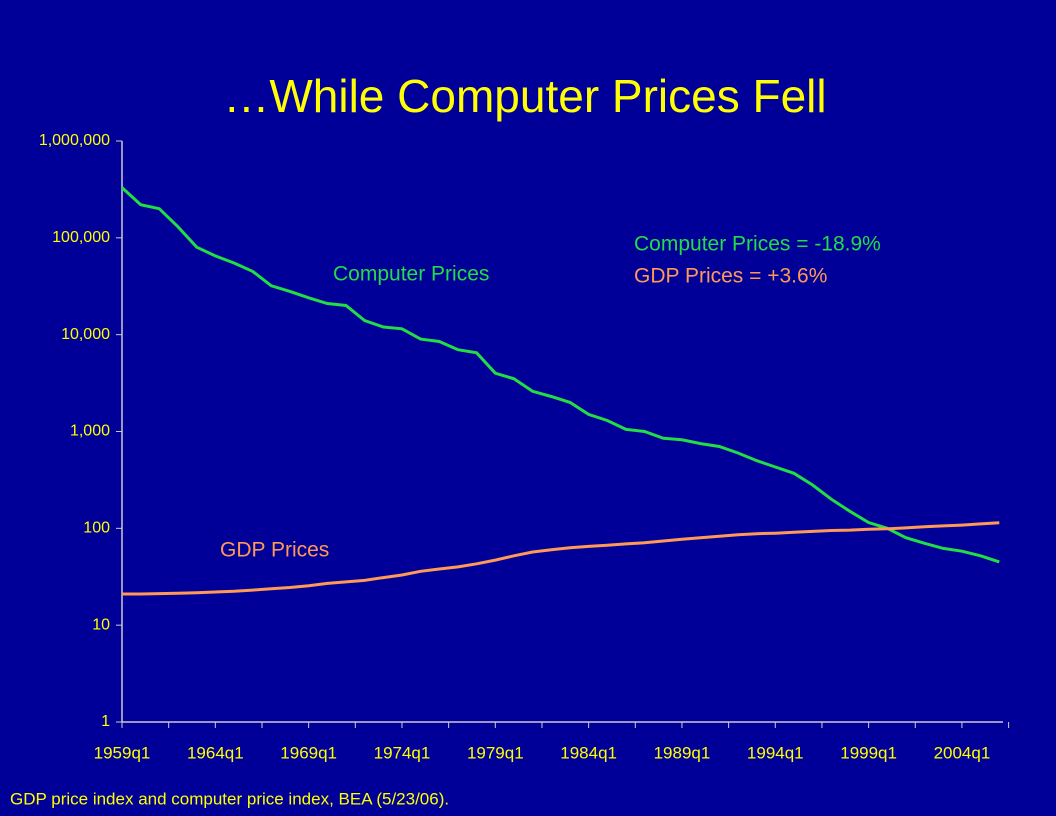 Image resolution: width=1056 pixels, height=816 pixels. Describe the element at coordinates (868, 752) in the screenshot. I see `x-tick-label: 1999q1` at that location.